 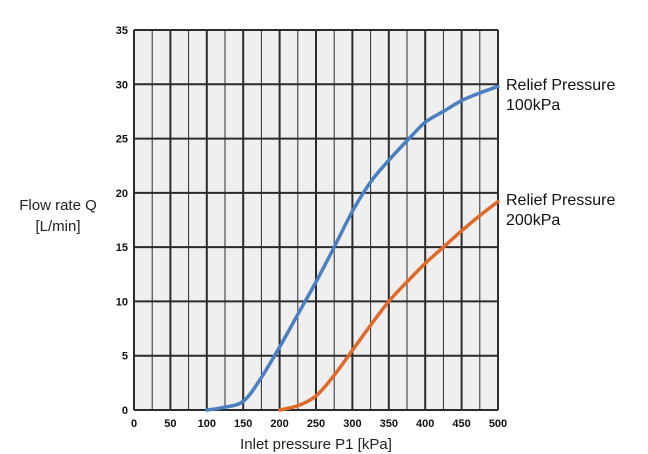 What do you see at coordinates (122, 31) in the screenshot?
I see `y-tick-label: 35` at bounding box center [122, 31].